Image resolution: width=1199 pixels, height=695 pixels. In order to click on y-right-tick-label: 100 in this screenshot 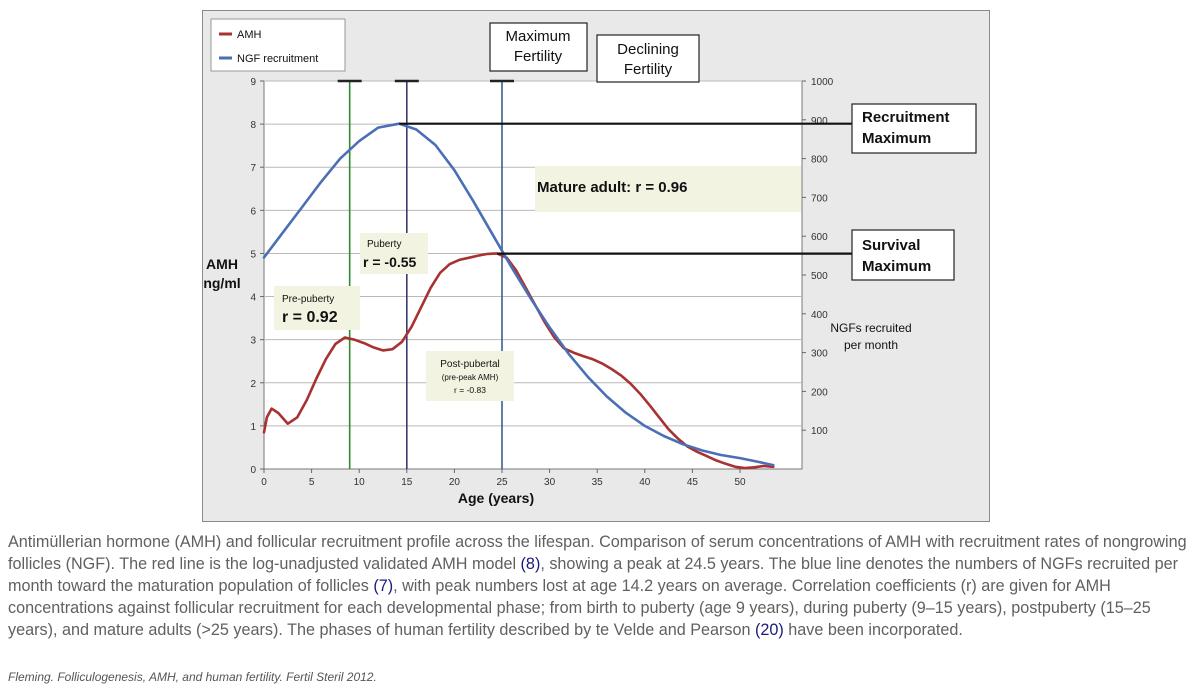, I will do `click(819, 431)`.